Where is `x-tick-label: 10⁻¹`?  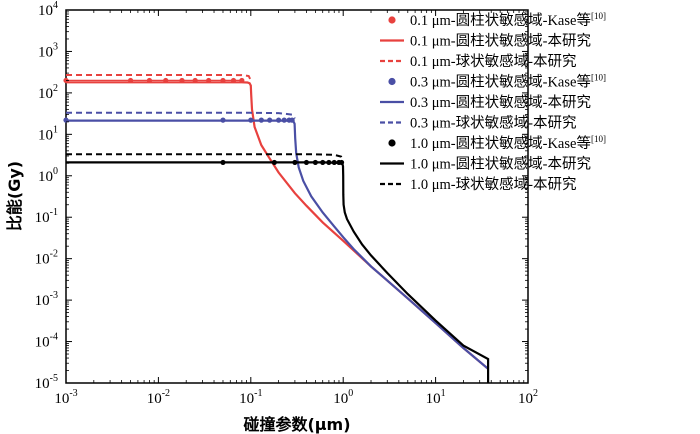 x-tick-label: 10⁻¹ is located at coordinates (250, 397).